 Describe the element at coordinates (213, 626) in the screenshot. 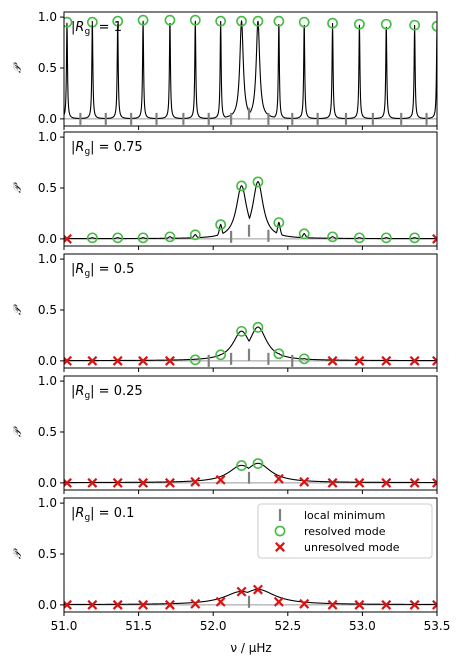

I see `x-tick-label: 52.0` at that location.